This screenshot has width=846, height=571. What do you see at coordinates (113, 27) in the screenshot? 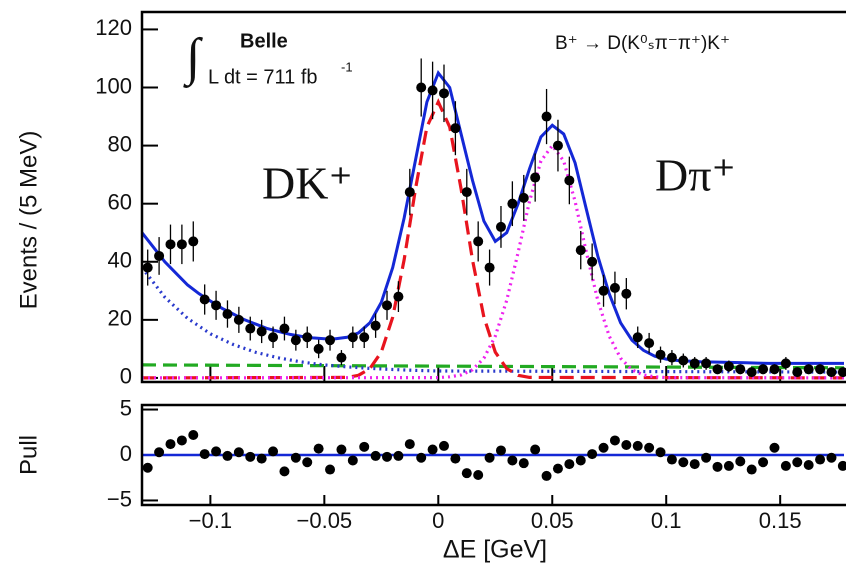
I see `y-tick-label: 120` at bounding box center [113, 27].